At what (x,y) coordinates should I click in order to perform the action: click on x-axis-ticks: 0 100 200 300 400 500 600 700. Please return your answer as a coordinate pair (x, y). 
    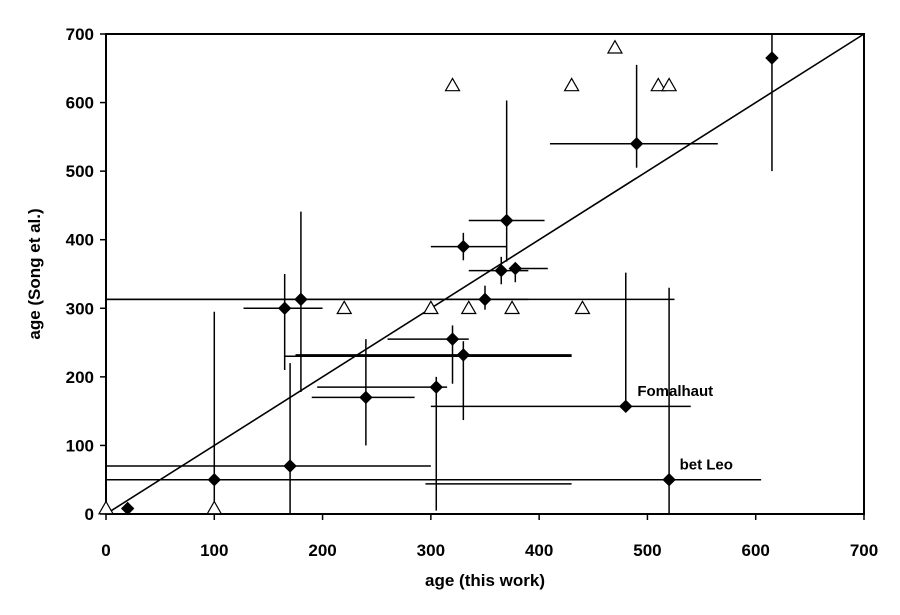
    Looking at the image, I should click on (489, 537).